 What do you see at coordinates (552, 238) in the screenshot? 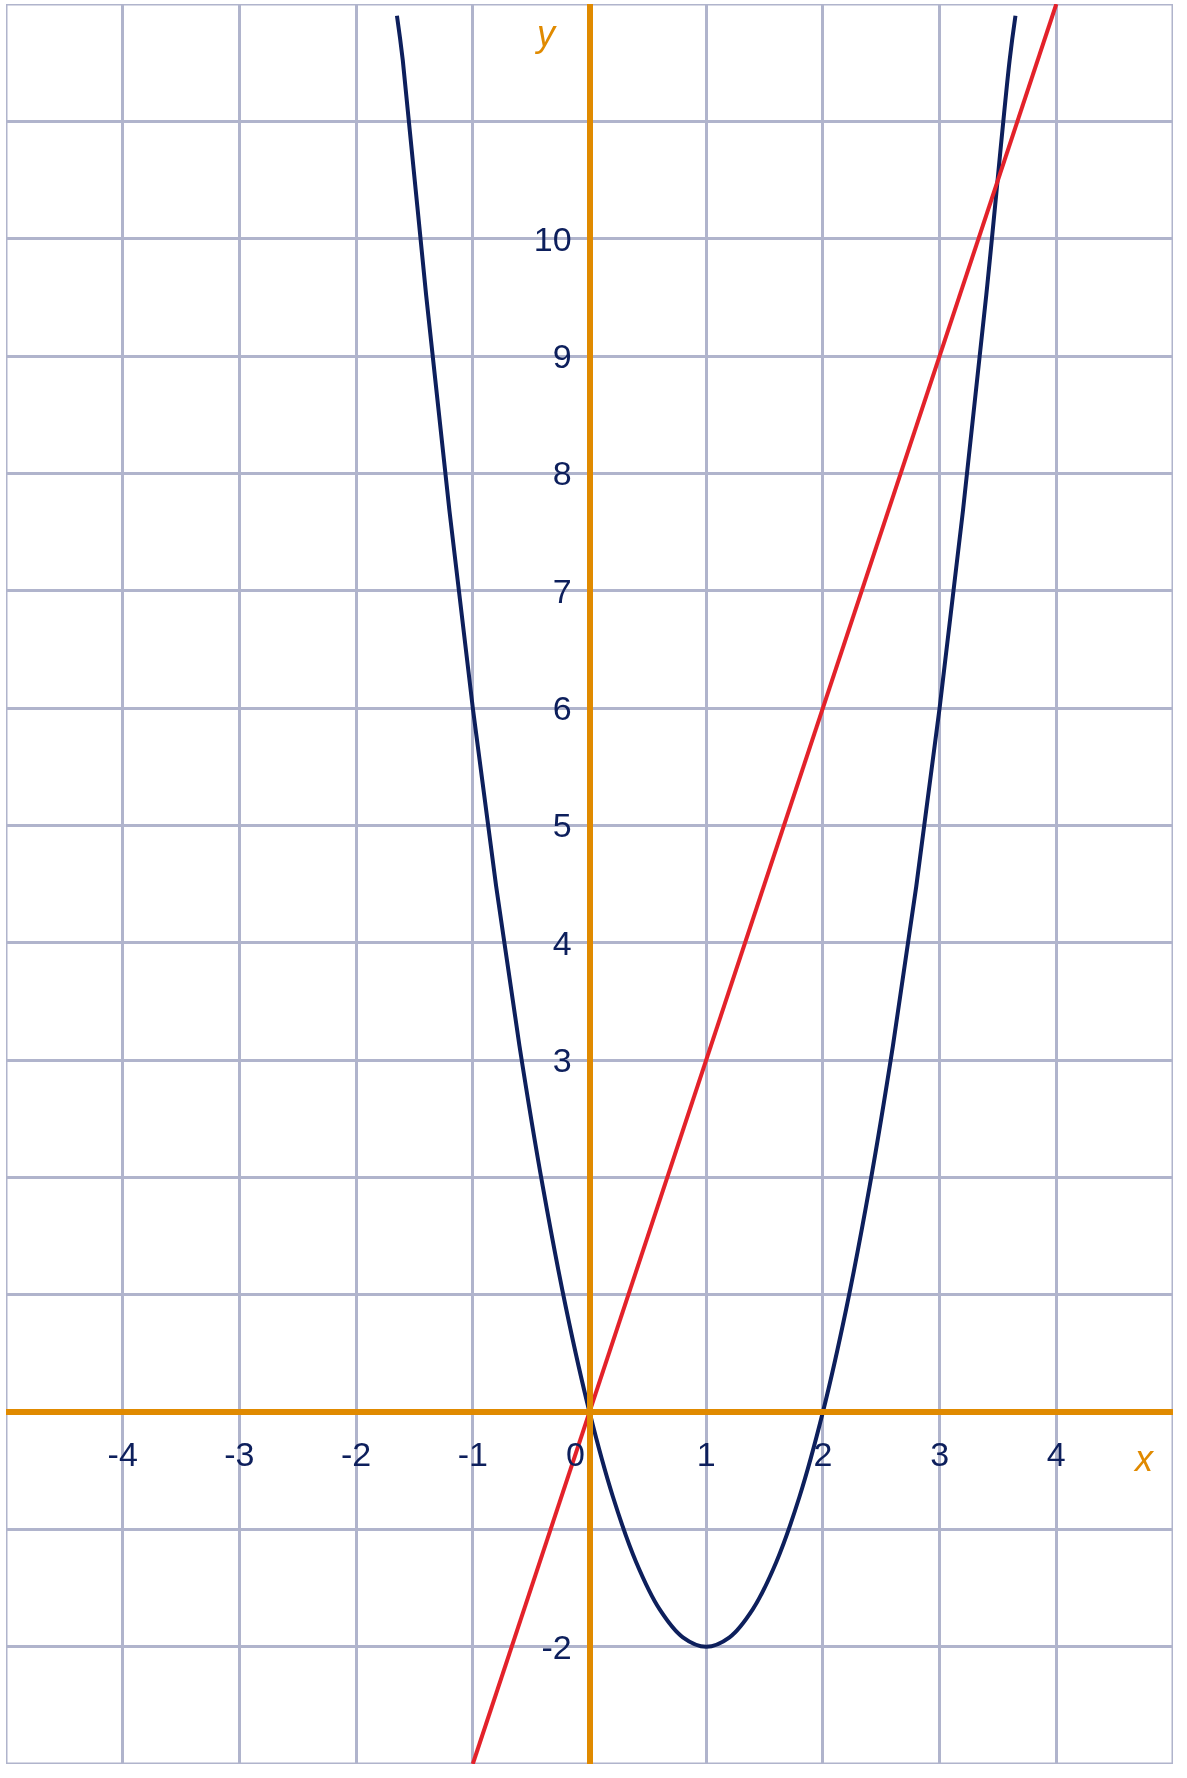
I see `y-tick-label: 10` at bounding box center [552, 238].